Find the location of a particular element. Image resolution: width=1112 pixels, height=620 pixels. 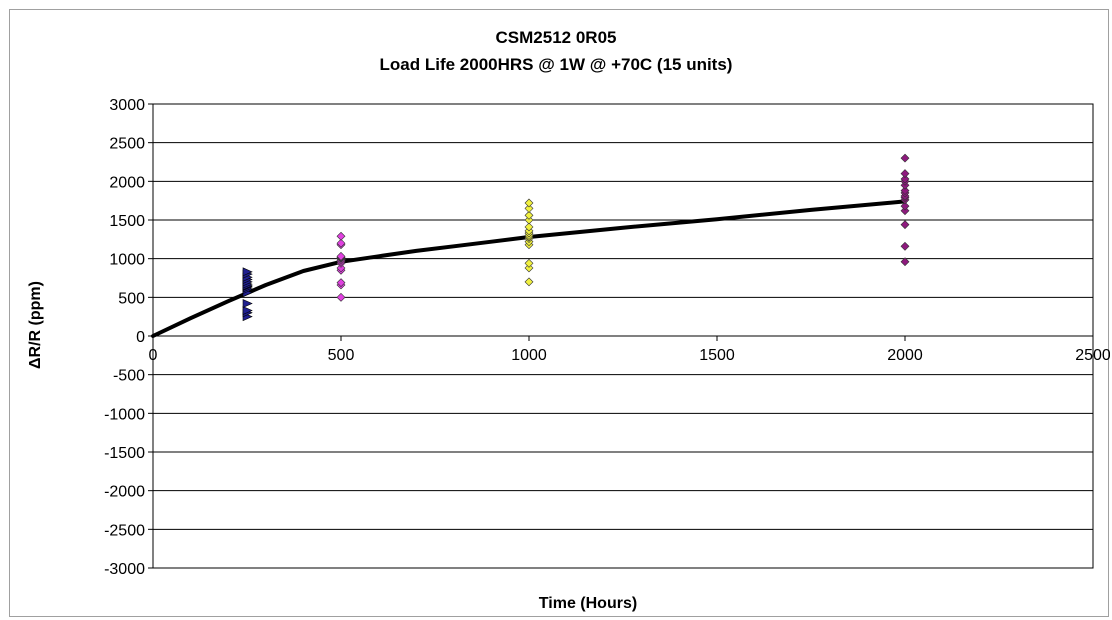

y-tick-label: 0 is located at coordinates (140, 337).